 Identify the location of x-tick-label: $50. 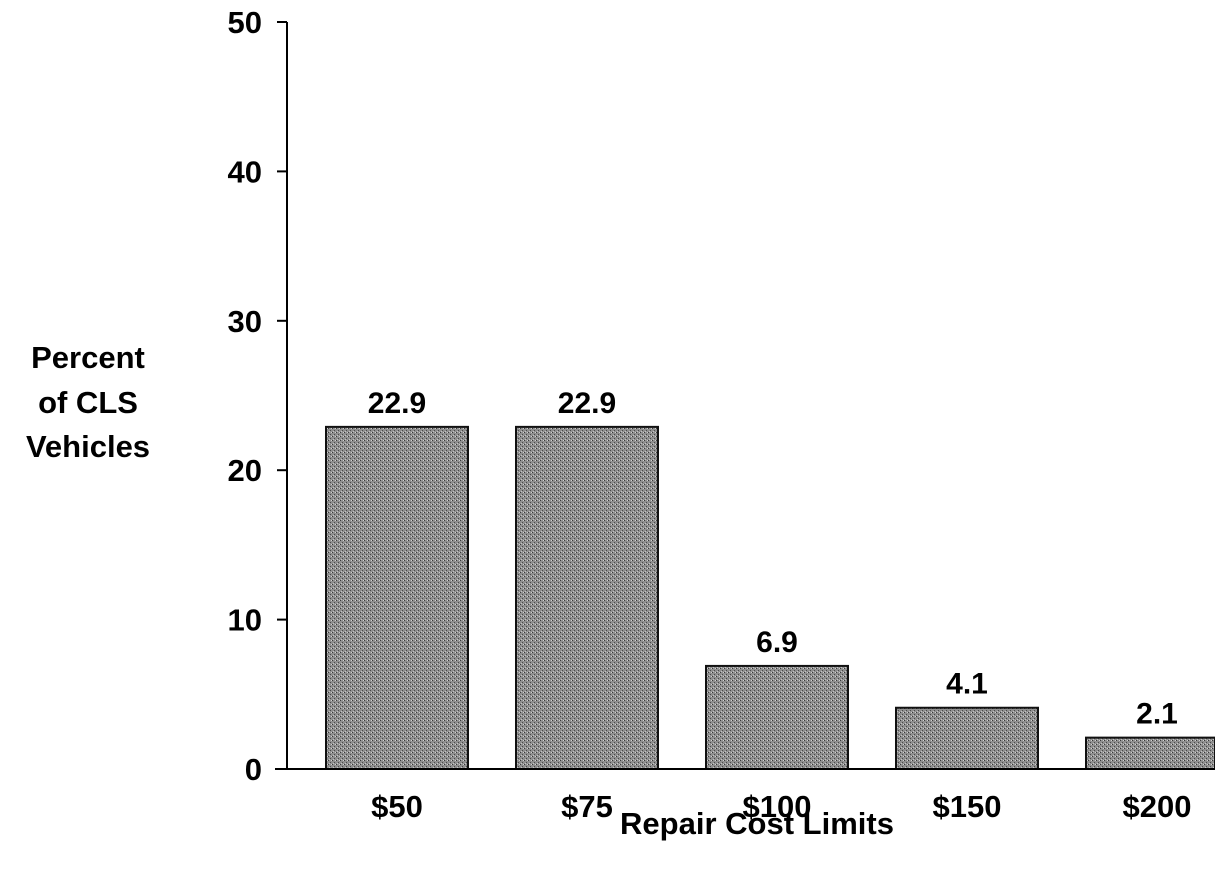
(397, 806).